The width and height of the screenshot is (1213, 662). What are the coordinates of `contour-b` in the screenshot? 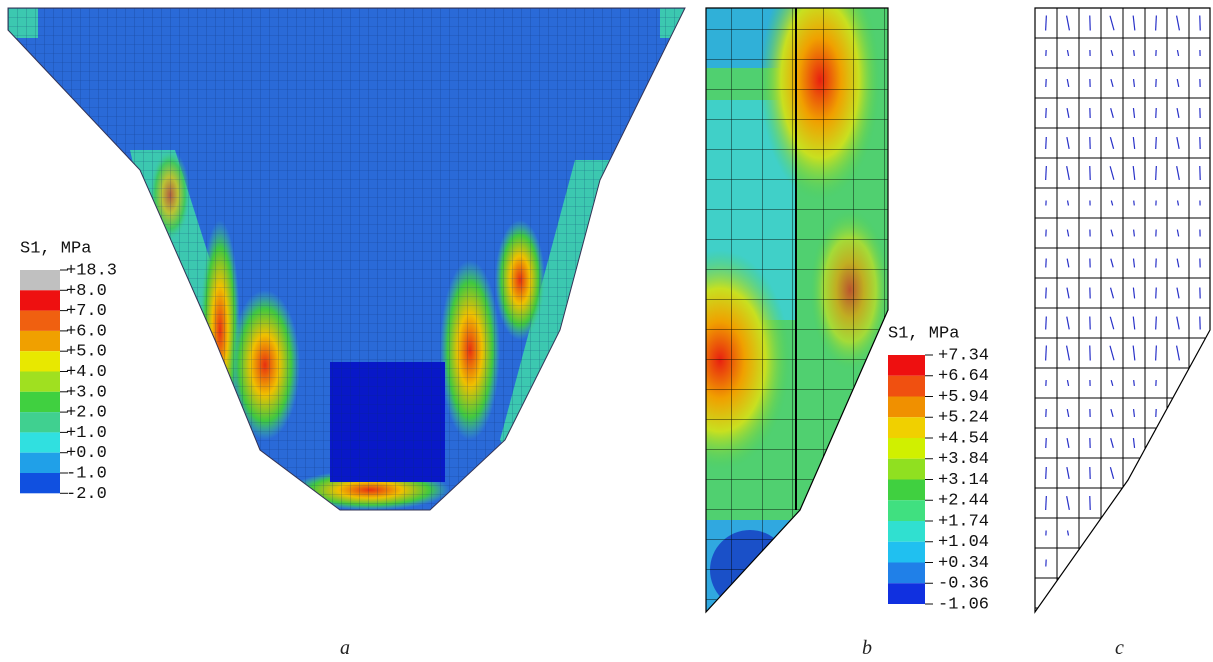 It's located at (797, 310).